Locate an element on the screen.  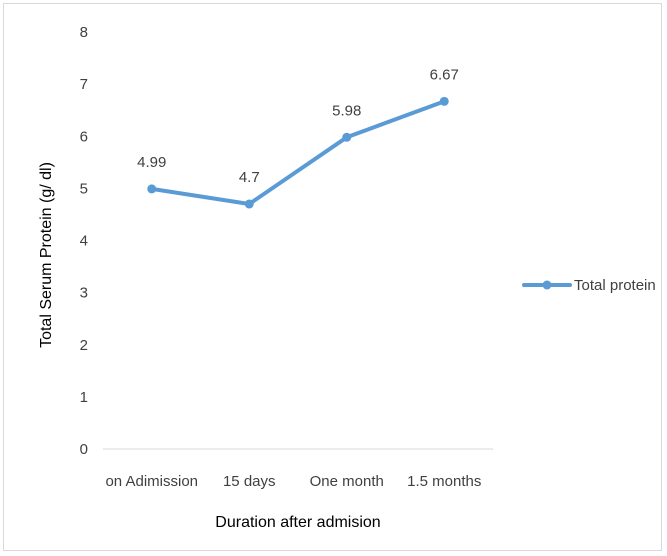
x-tick-label: on Adimission is located at coordinates (151, 481).